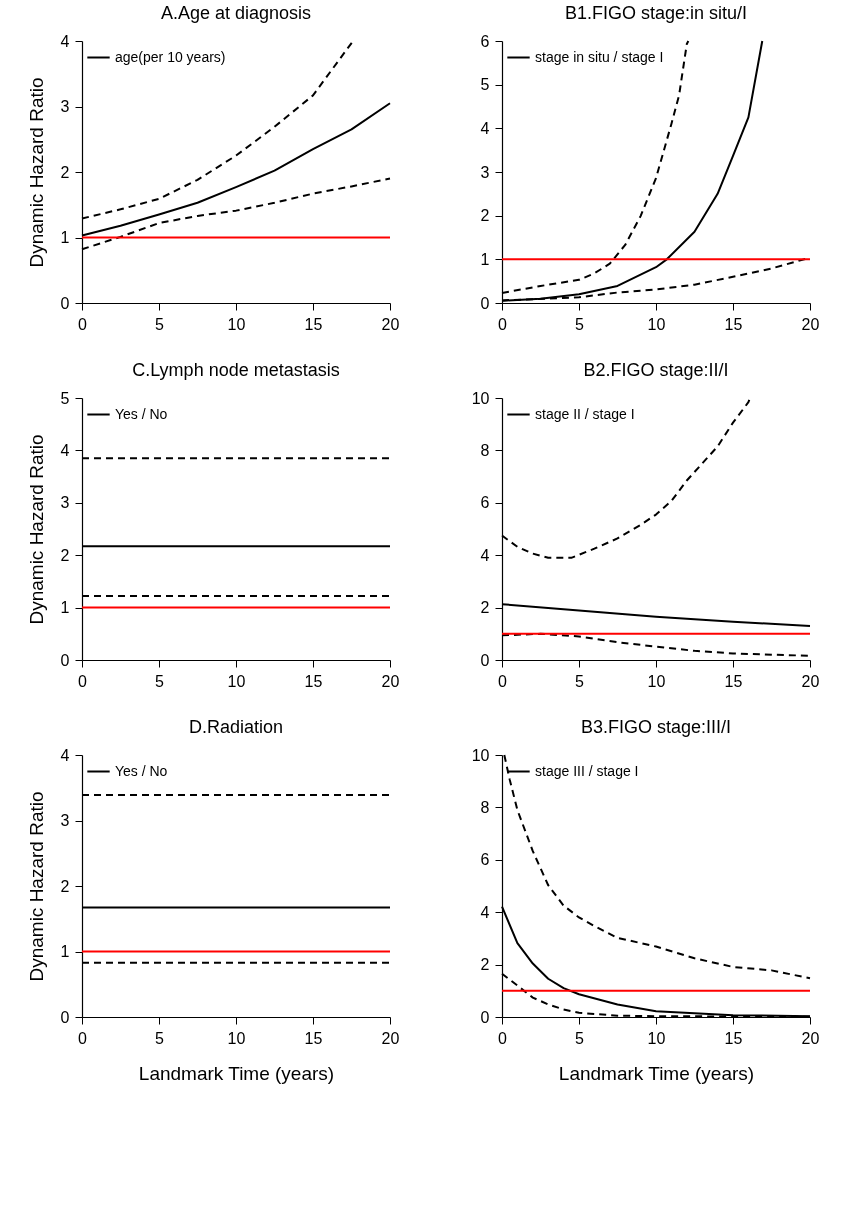 The image size is (846, 1210). I want to click on chart-title: B3.FIGO stage:III/I, so click(656, 727).